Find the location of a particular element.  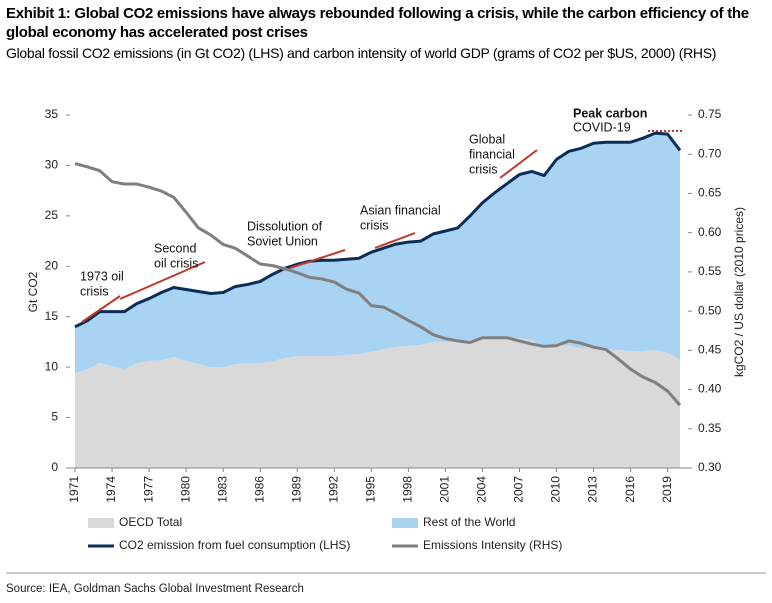

y2-tick-label: 0.60 is located at coordinates (710, 232).